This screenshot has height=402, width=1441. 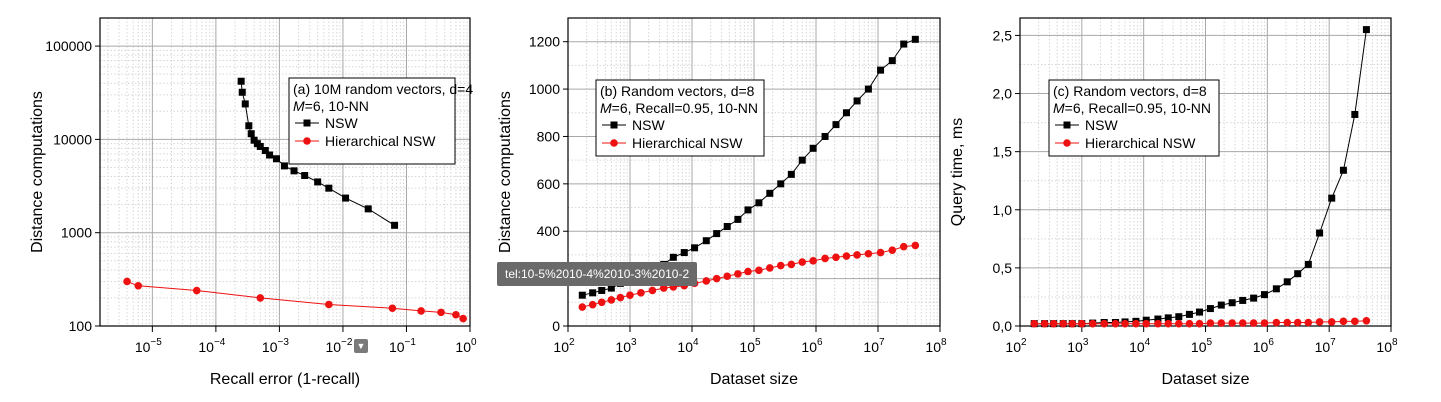 I want to click on y-tick-label: 2,5, so click(x=1003, y=35).